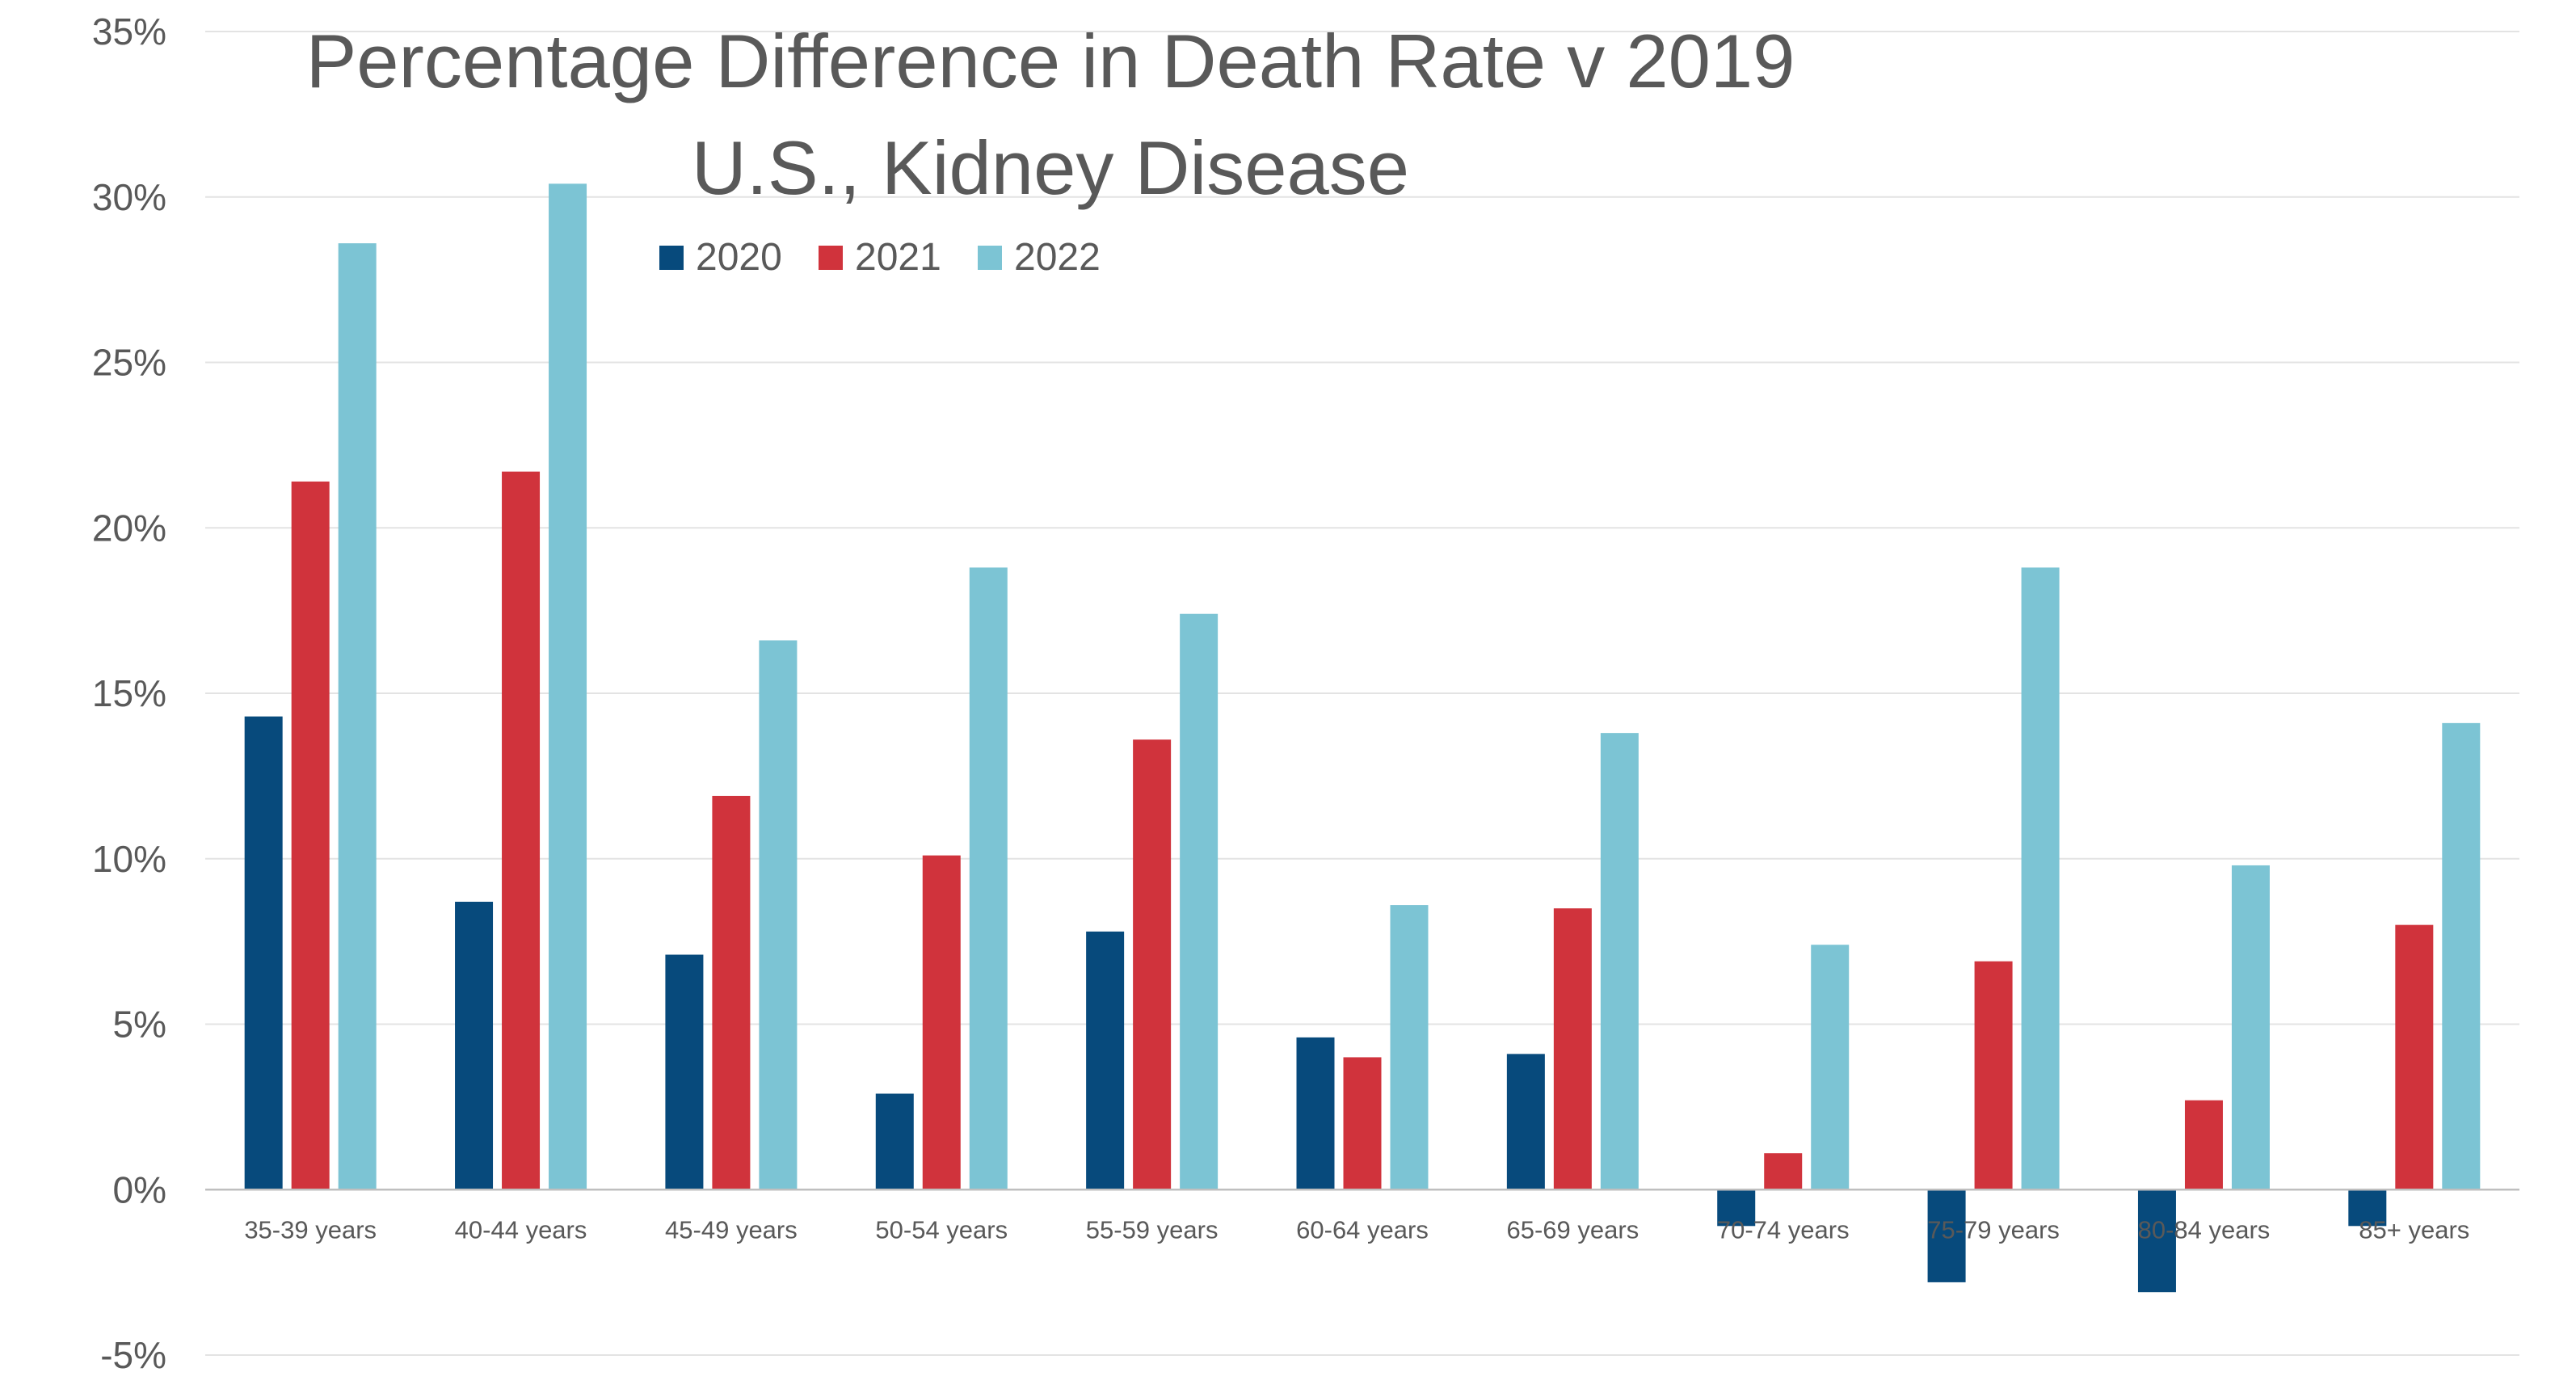  Describe the element at coordinates (310, 1229) in the screenshot. I see `x-tick-label: 35-39 years` at that location.